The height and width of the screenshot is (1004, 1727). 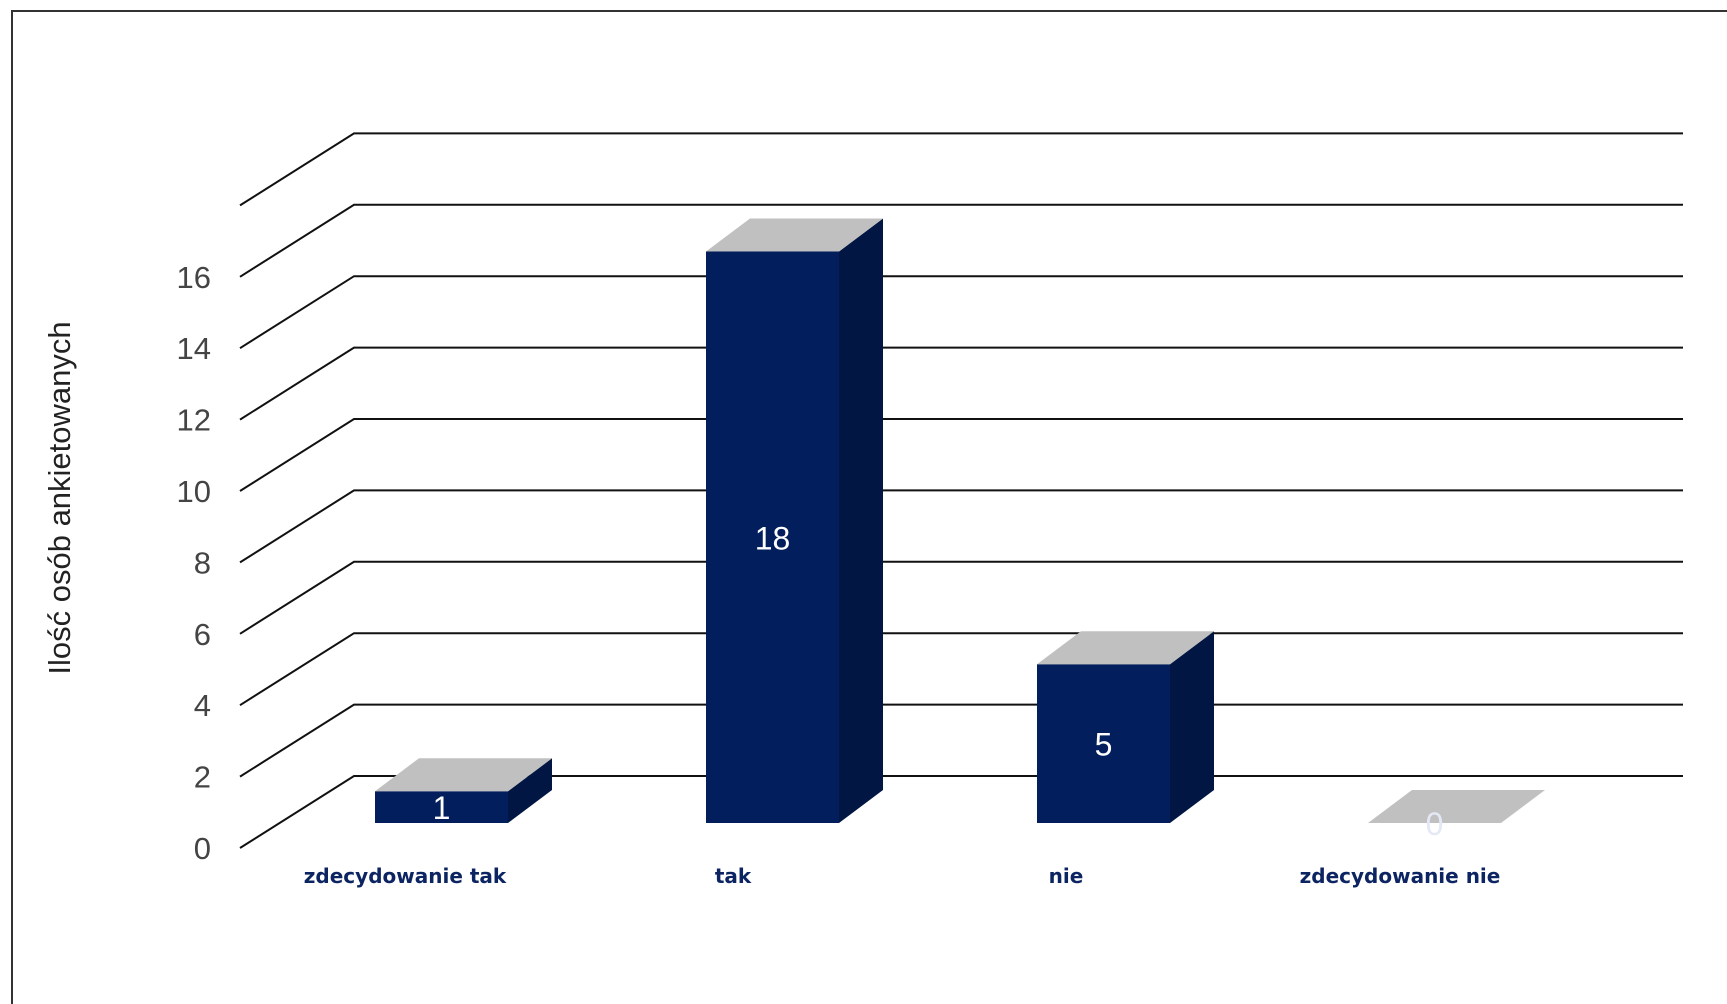 What do you see at coordinates (1066, 876) in the screenshot?
I see `category-label: nie` at bounding box center [1066, 876].